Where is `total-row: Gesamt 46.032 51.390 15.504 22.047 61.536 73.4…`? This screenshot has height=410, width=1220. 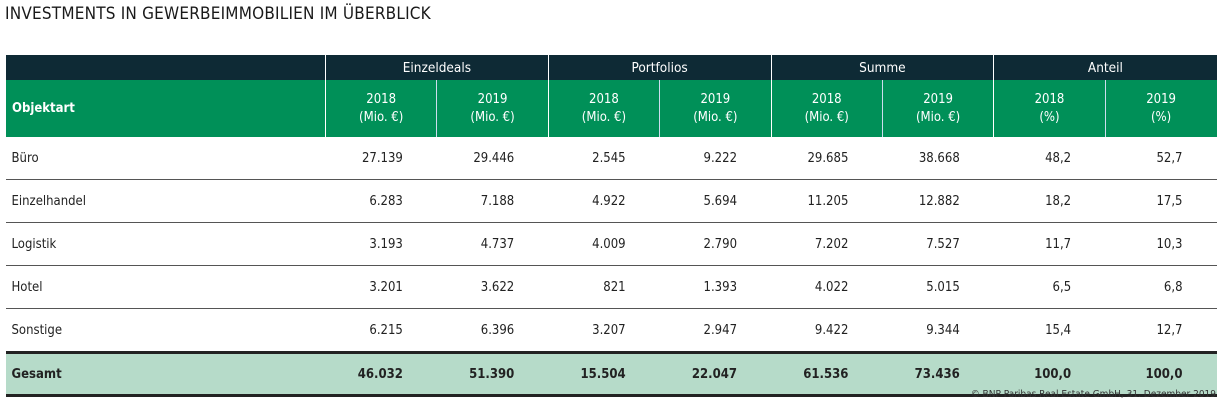 total-row: Gesamt 46.032 51.390 15.504 22.047 61.536 73.4… is located at coordinates (611, 374).